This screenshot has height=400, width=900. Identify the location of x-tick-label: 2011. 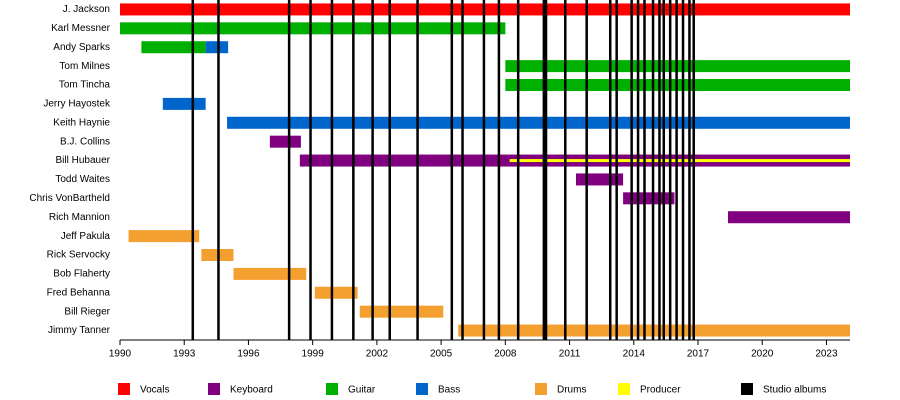
(570, 354).